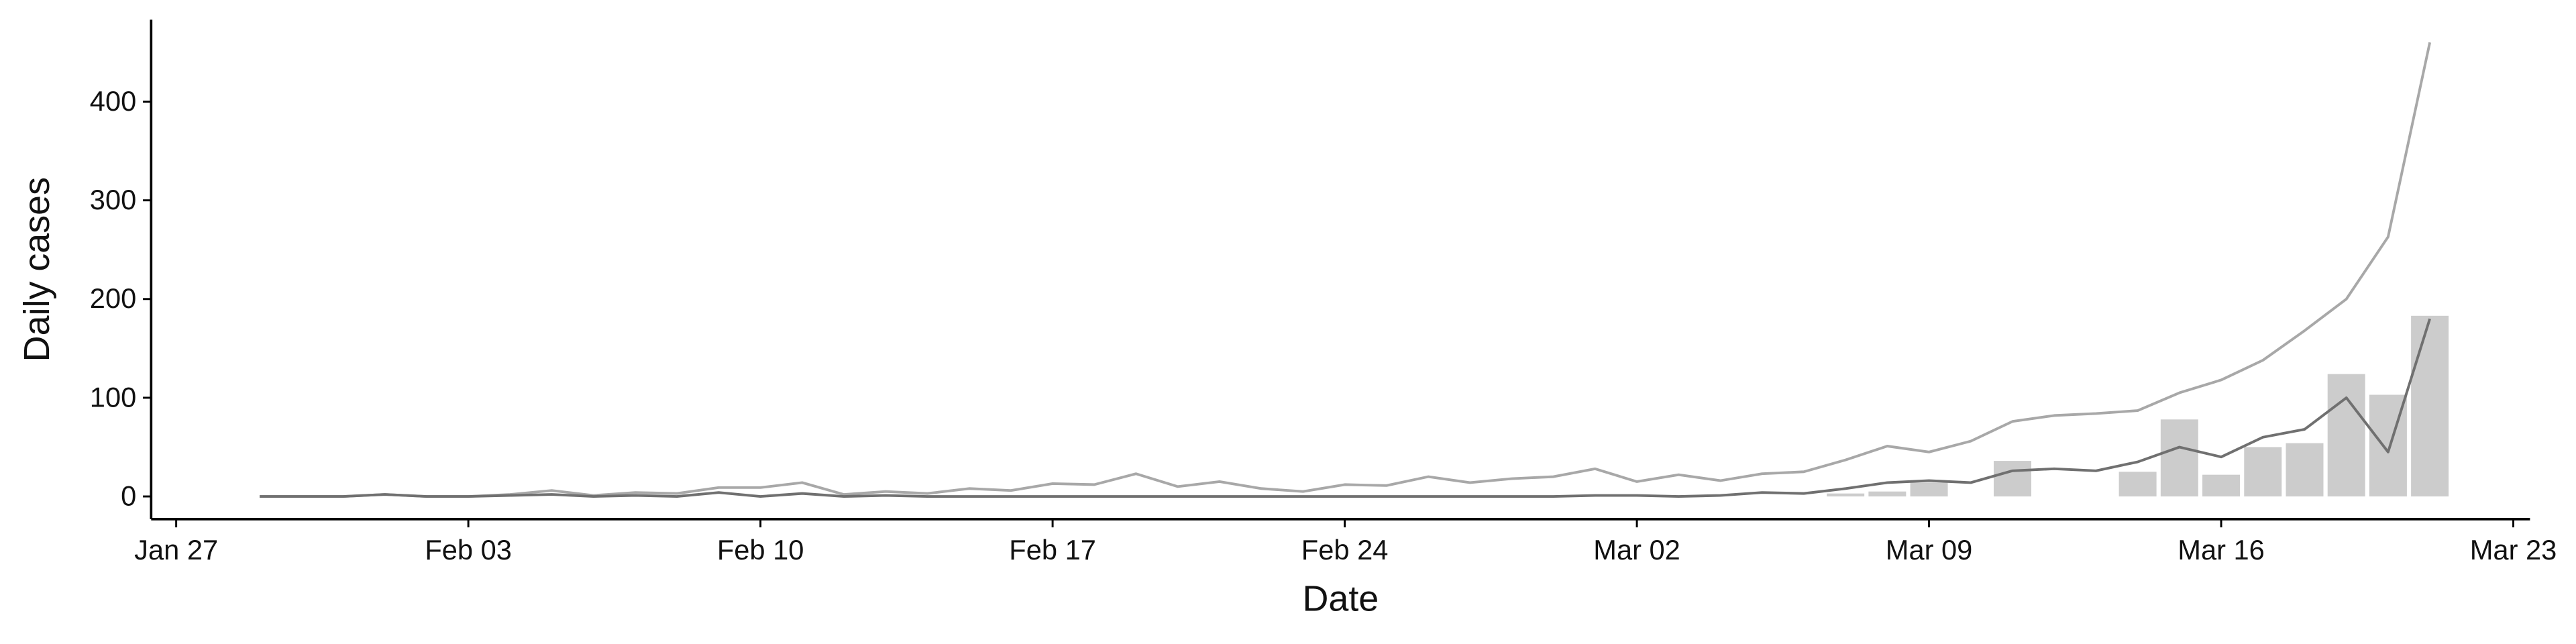 Image resolution: width=2576 pixels, height=644 pixels. Describe the element at coordinates (37, 269) in the screenshot. I see `y-axis-title: Daily cases` at that location.